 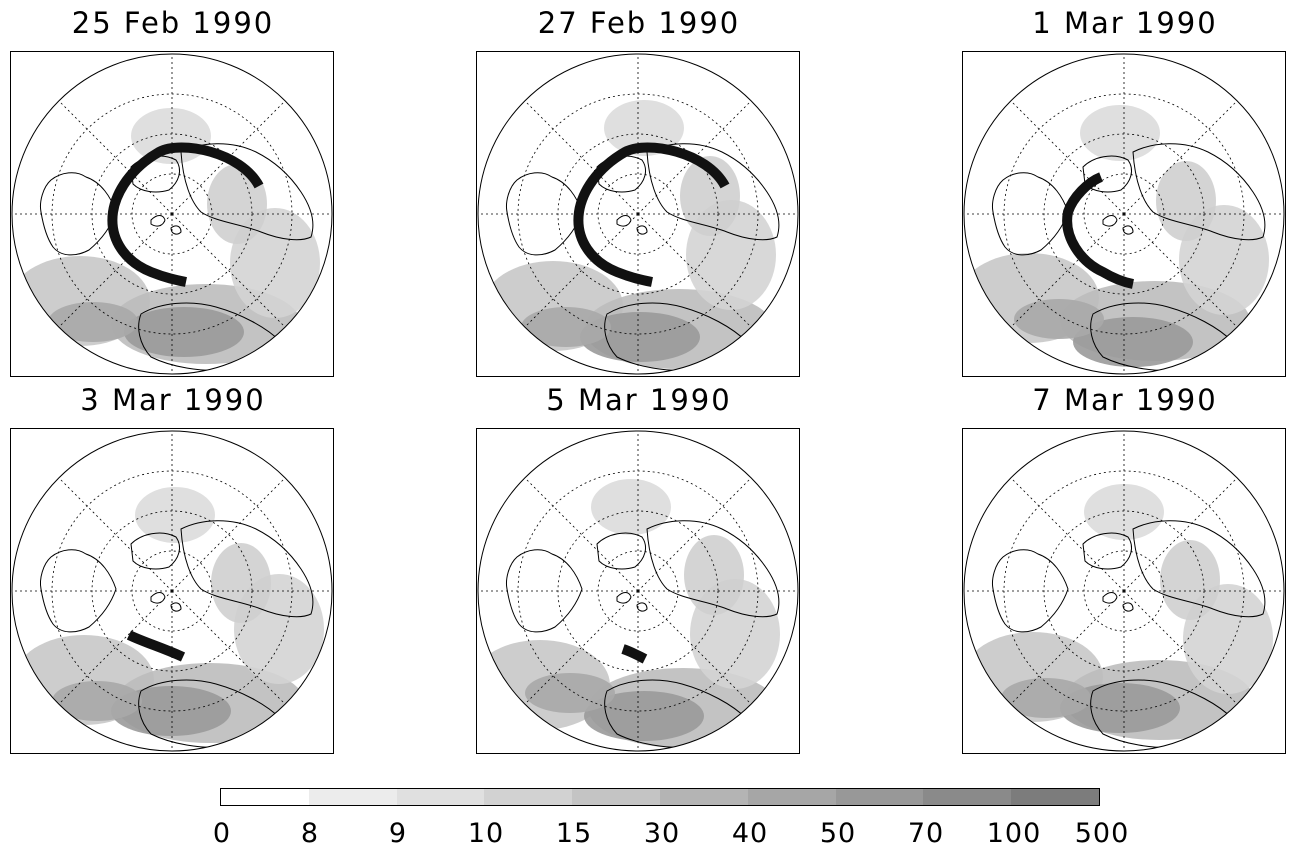 I want to click on colorbar-tick-label: 10, so click(x=486, y=833).